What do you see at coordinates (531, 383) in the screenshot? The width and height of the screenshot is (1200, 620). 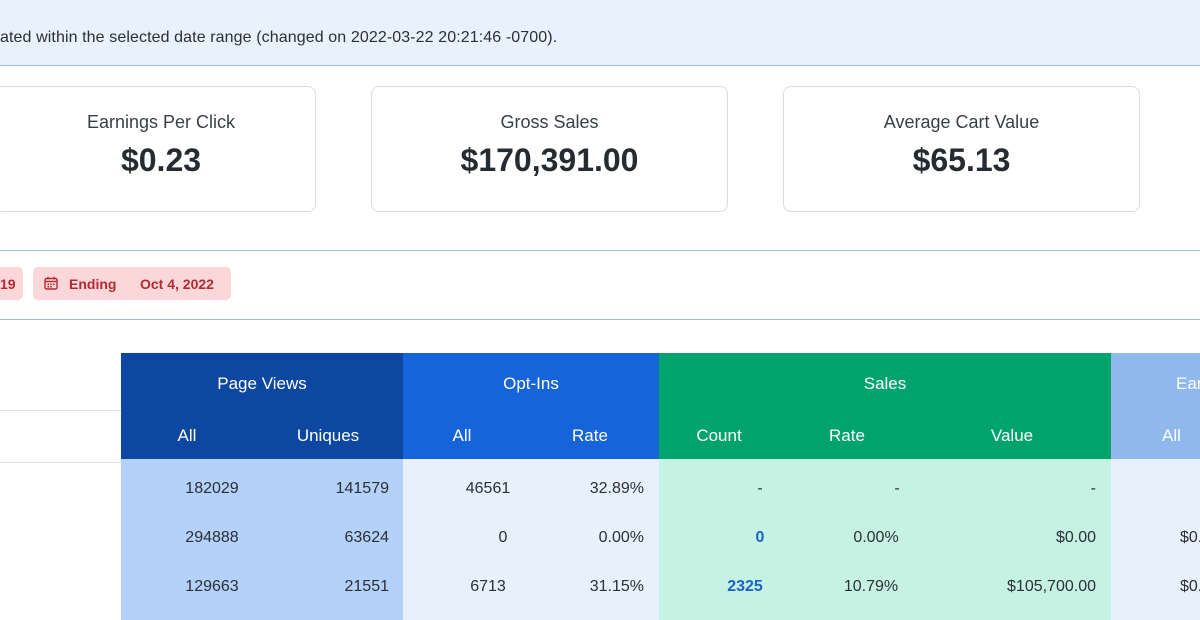 I see `group-header-optins: Opt-Ins` at bounding box center [531, 383].